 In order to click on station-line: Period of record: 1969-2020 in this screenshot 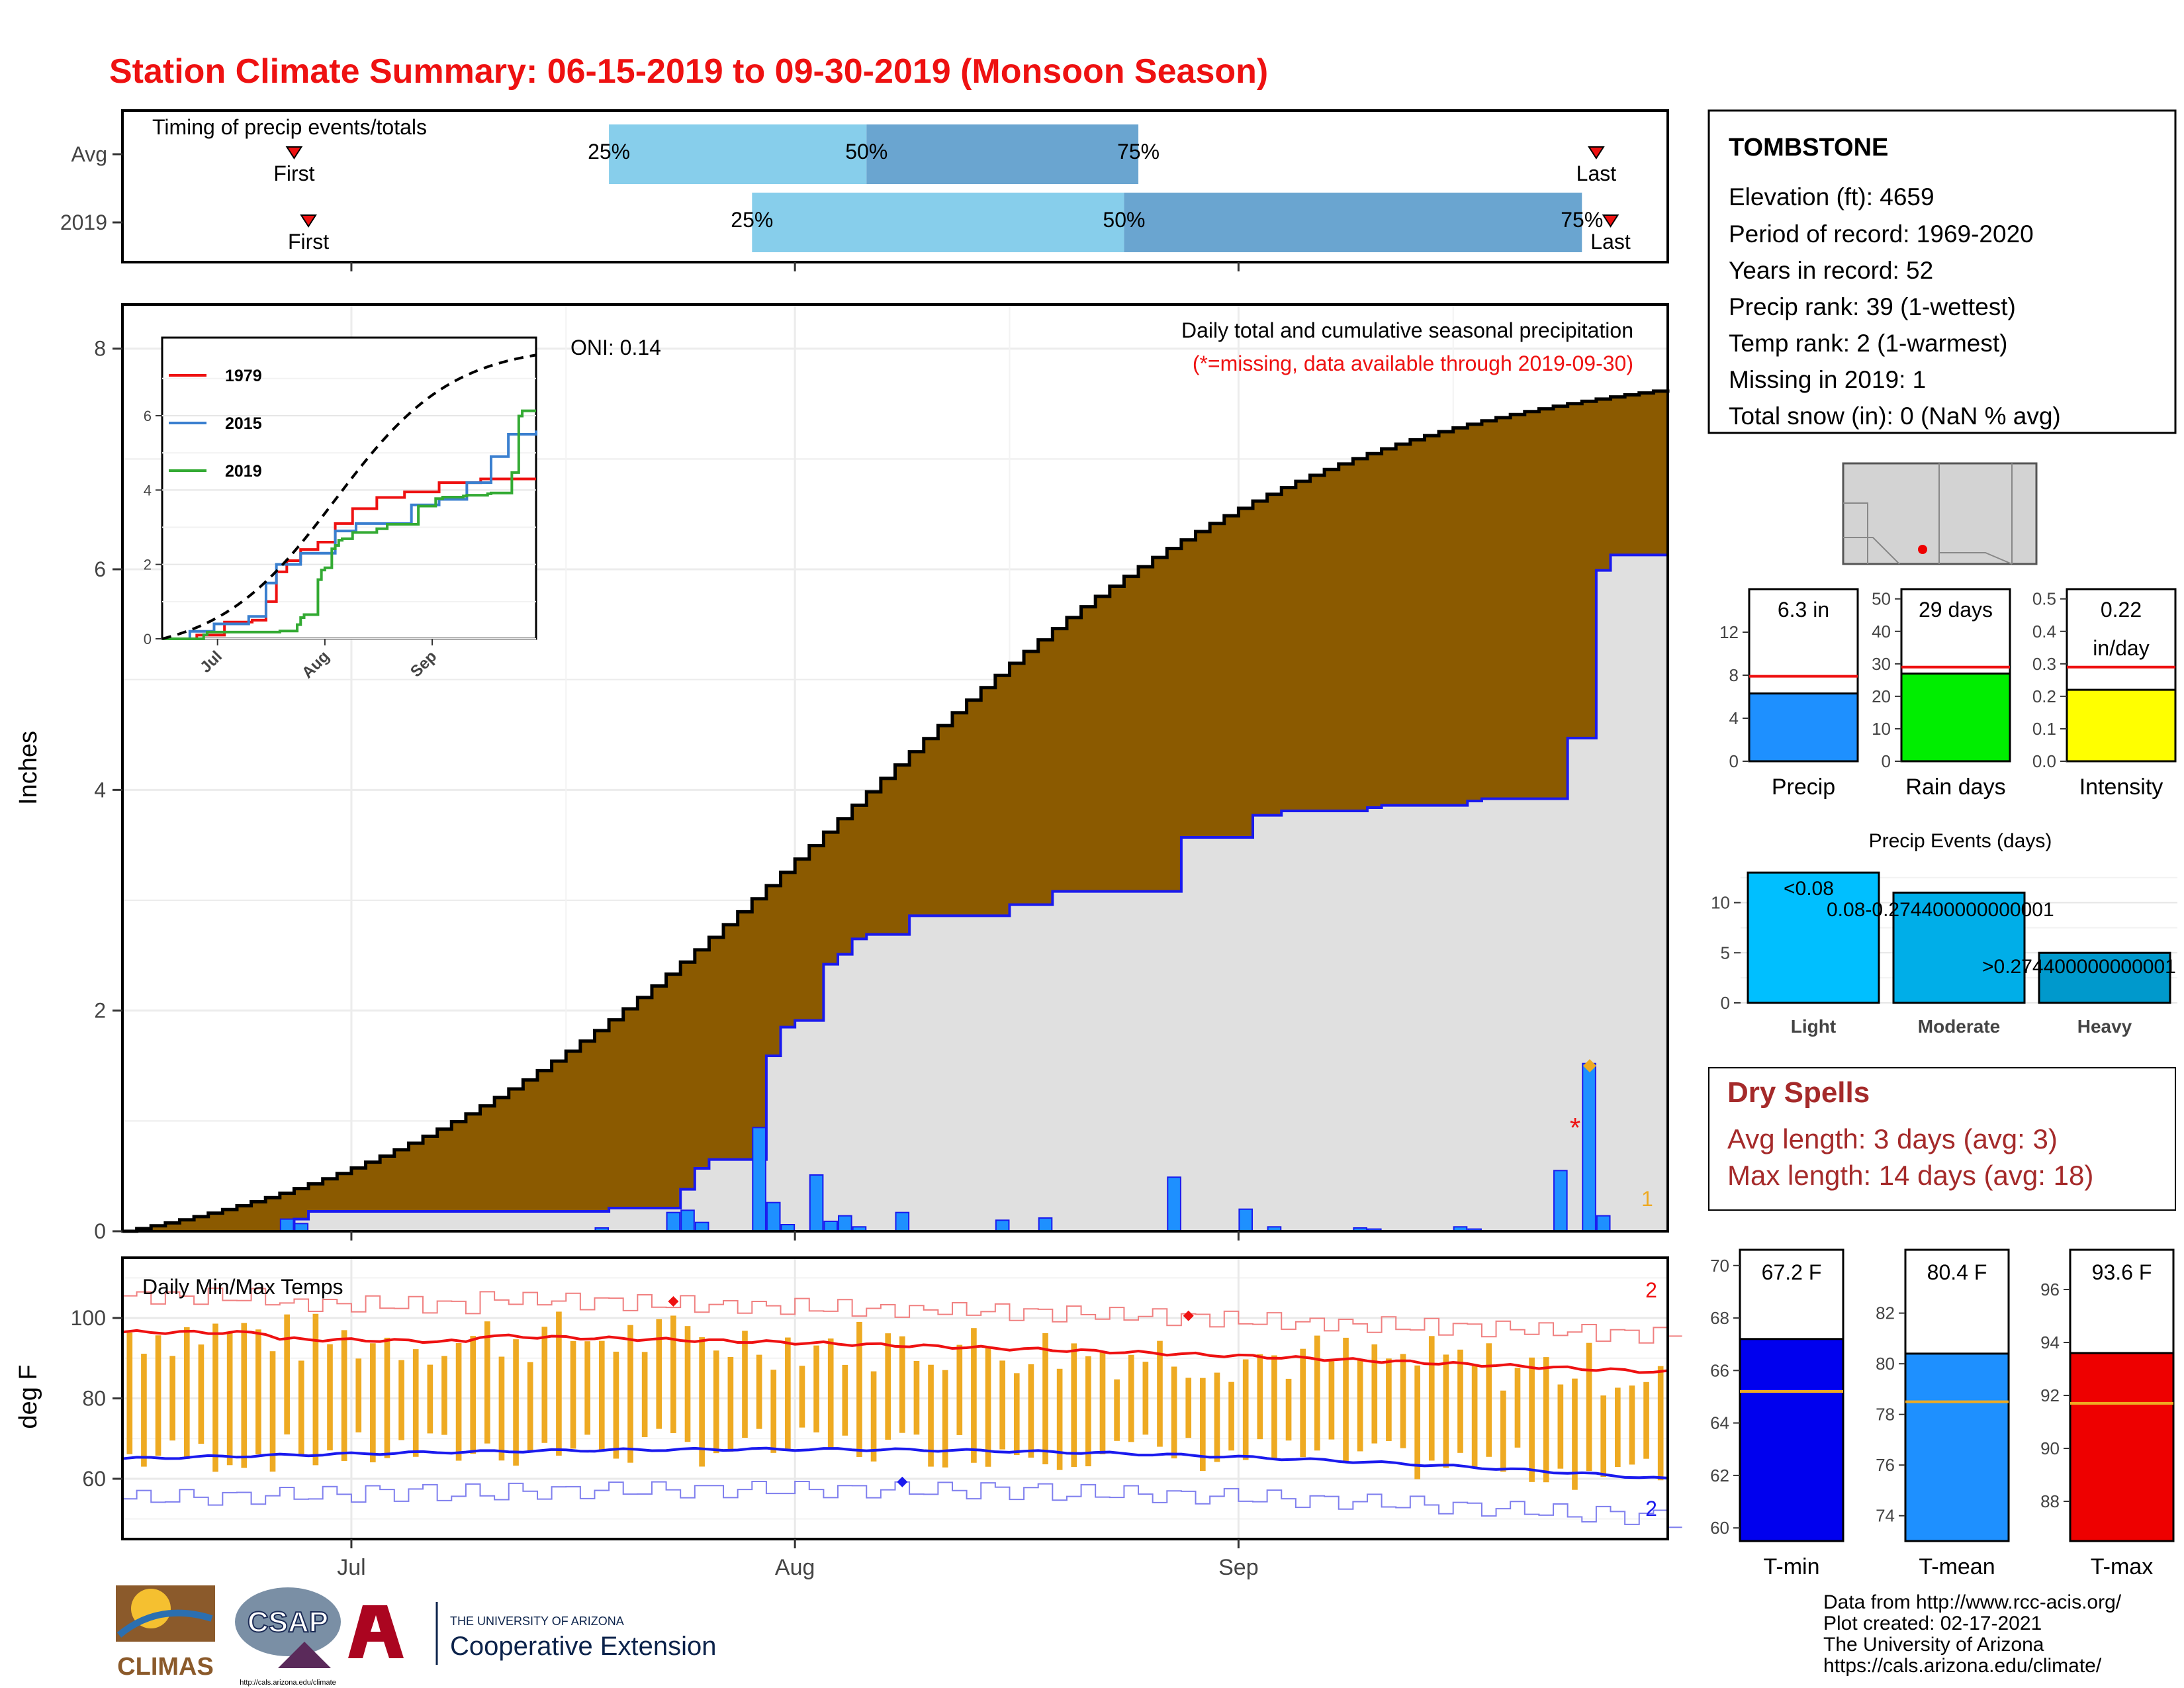, I will do `click(1881, 234)`.